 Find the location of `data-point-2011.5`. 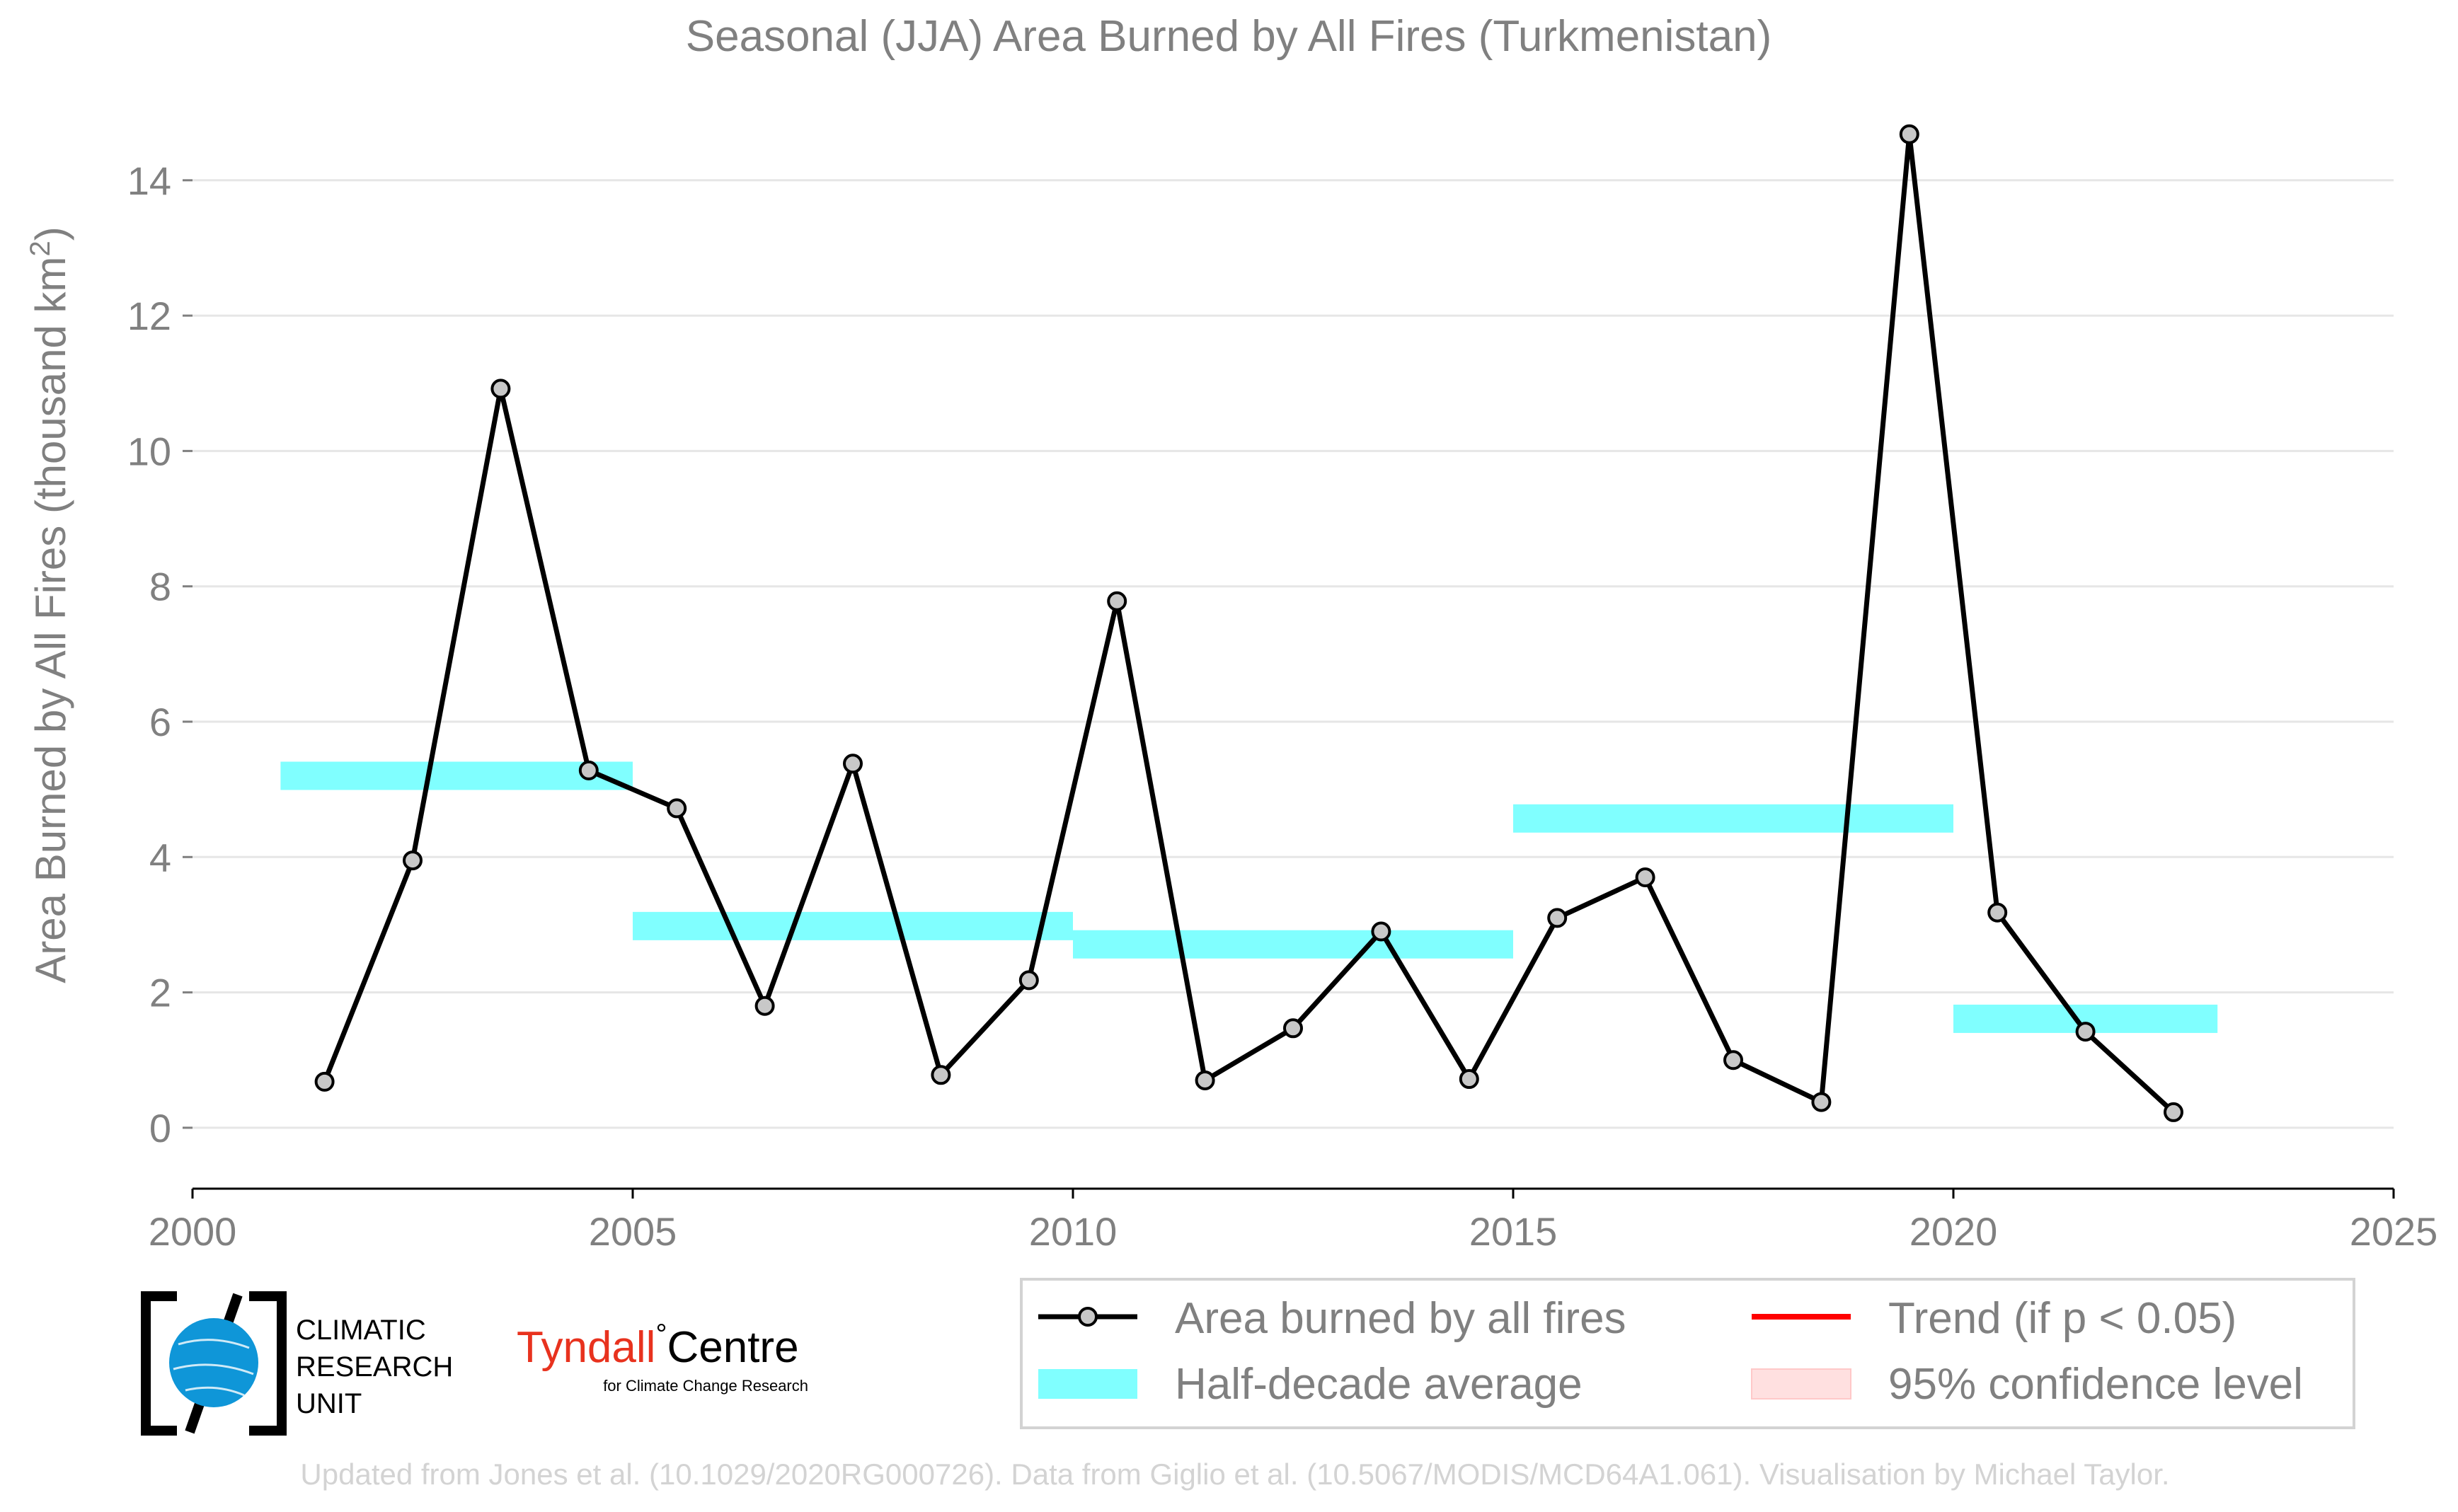

data-point-2011.5 is located at coordinates (1205, 1080).